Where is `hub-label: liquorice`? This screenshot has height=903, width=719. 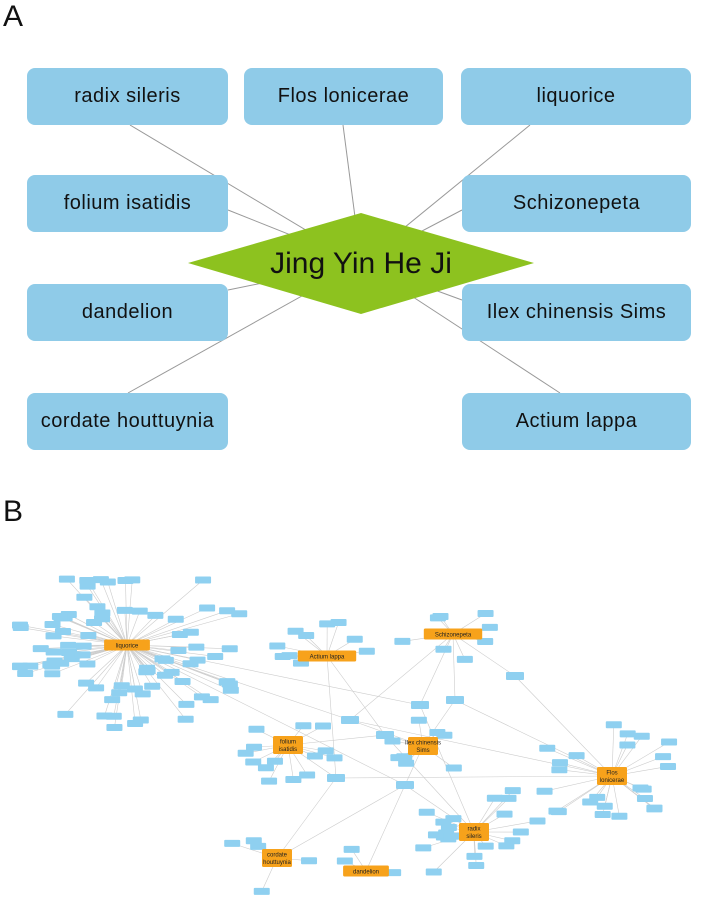 hub-label: liquorice is located at coordinates (127, 647).